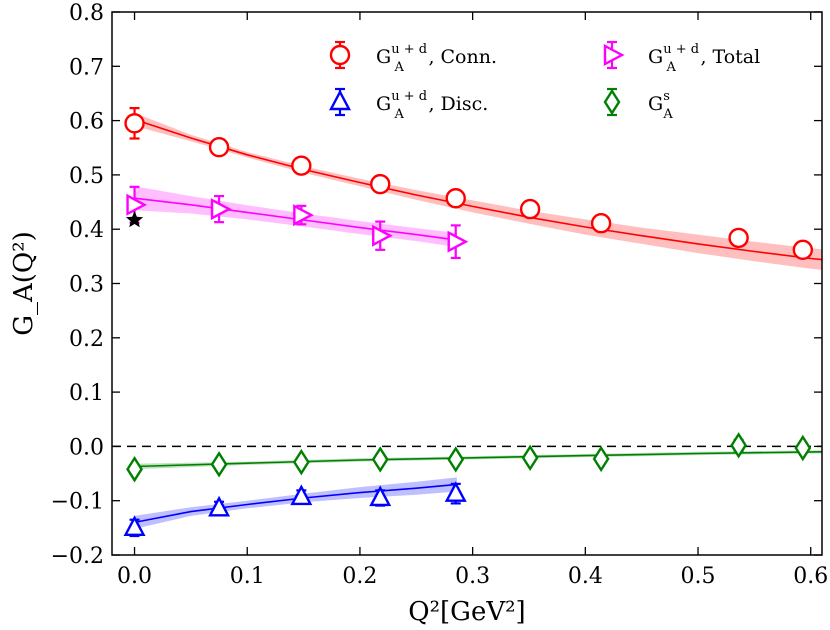 This screenshot has height=630, width=830. Describe the element at coordinates (247, 576) in the screenshot. I see `x-tick-label: 0.1` at that location.